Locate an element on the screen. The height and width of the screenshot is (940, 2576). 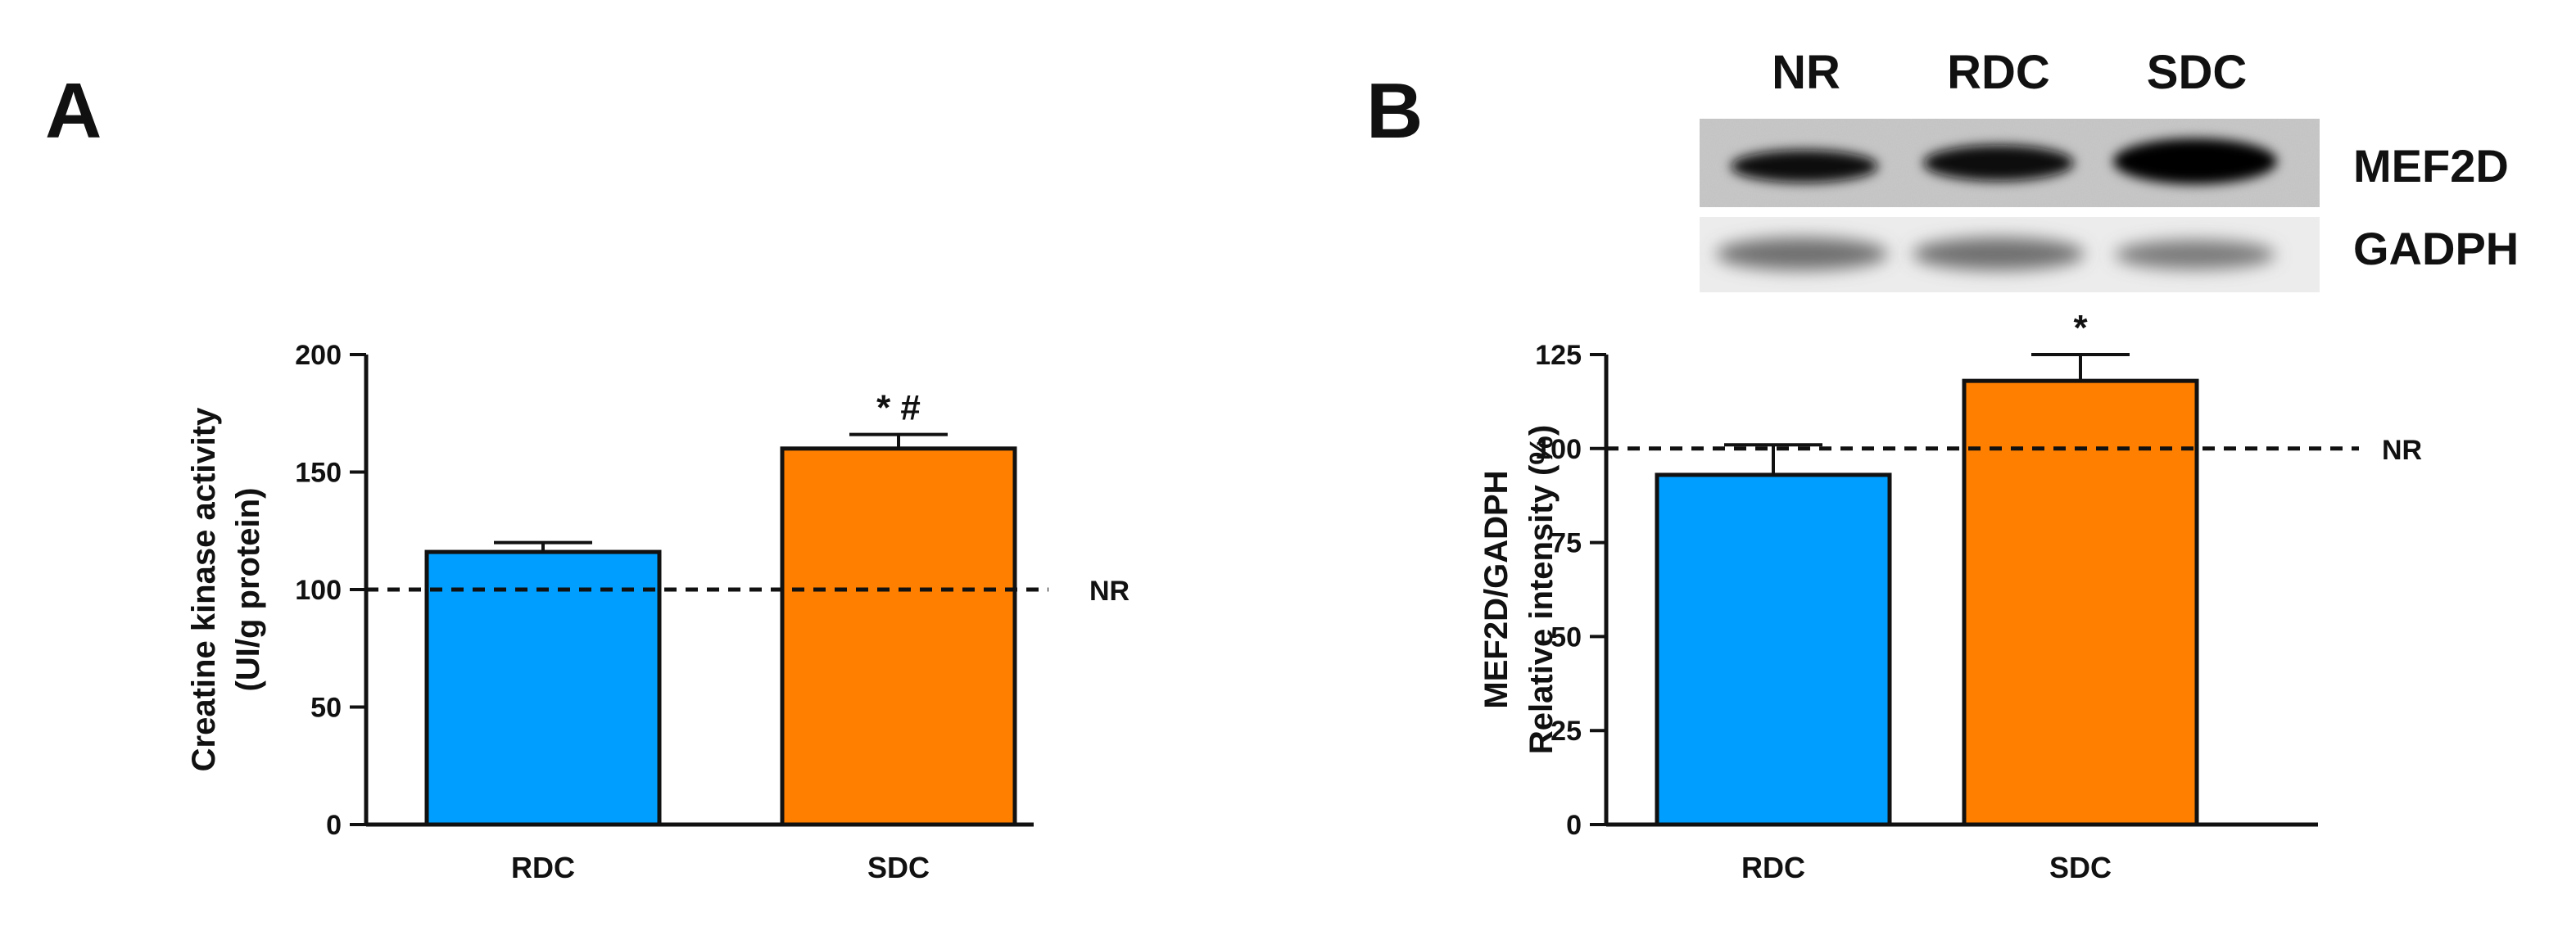
y-tick-label-200: 200 is located at coordinates (318, 356).